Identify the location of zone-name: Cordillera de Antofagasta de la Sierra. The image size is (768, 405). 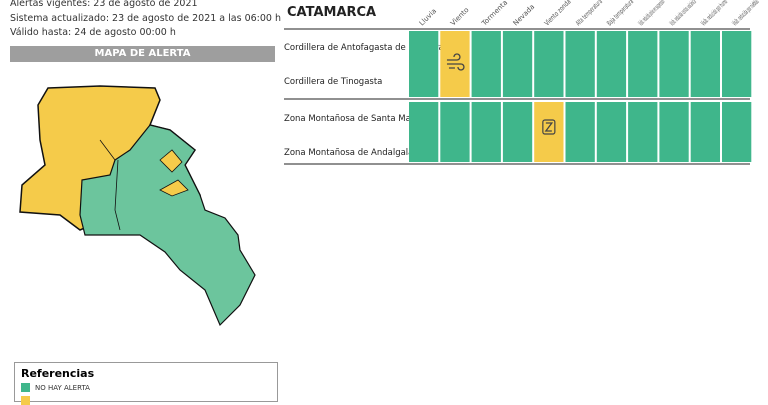
(364, 48).